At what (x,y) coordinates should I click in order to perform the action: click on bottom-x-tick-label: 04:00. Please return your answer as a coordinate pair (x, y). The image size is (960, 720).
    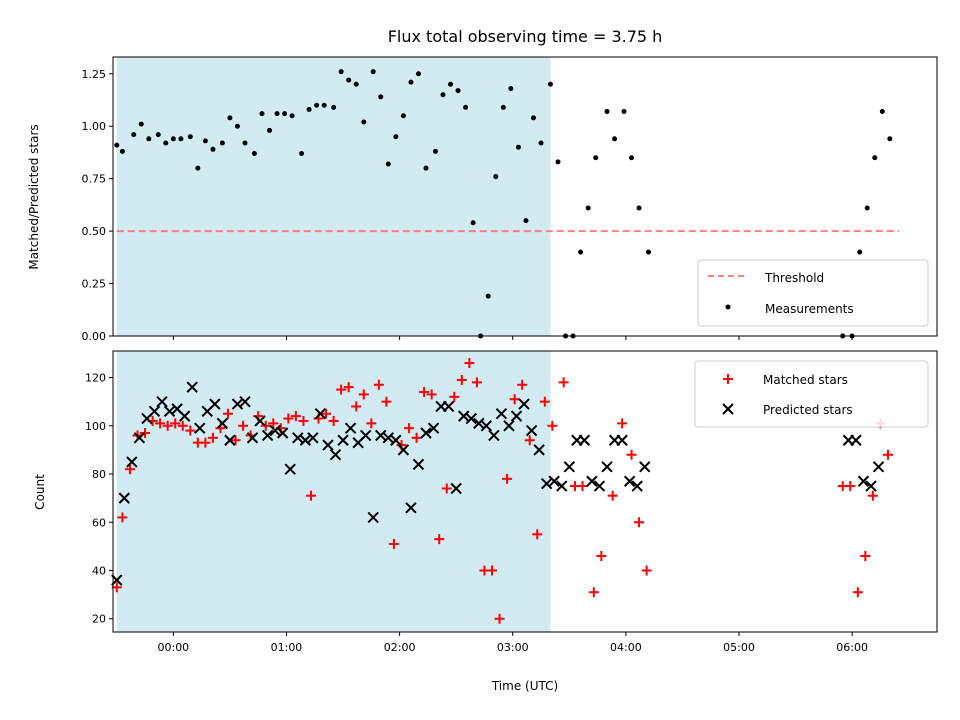
    Looking at the image, I should click on (626, 647).